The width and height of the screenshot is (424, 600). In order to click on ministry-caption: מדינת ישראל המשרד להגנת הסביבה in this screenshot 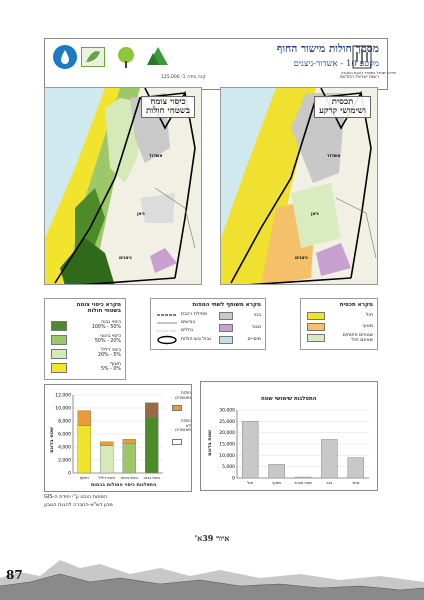, I will do `click(368, 73)`.